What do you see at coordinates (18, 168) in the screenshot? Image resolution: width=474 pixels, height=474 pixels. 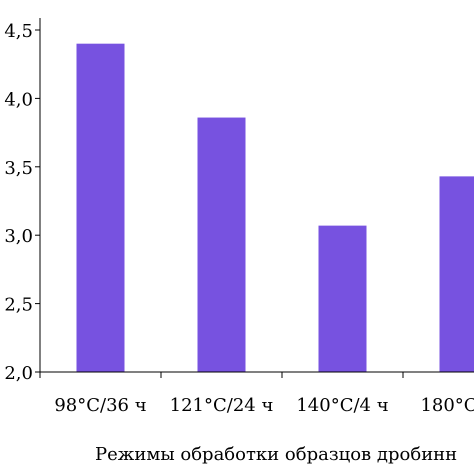 I see `y-tick-label: 3,5` at bounding box center [18, 168].